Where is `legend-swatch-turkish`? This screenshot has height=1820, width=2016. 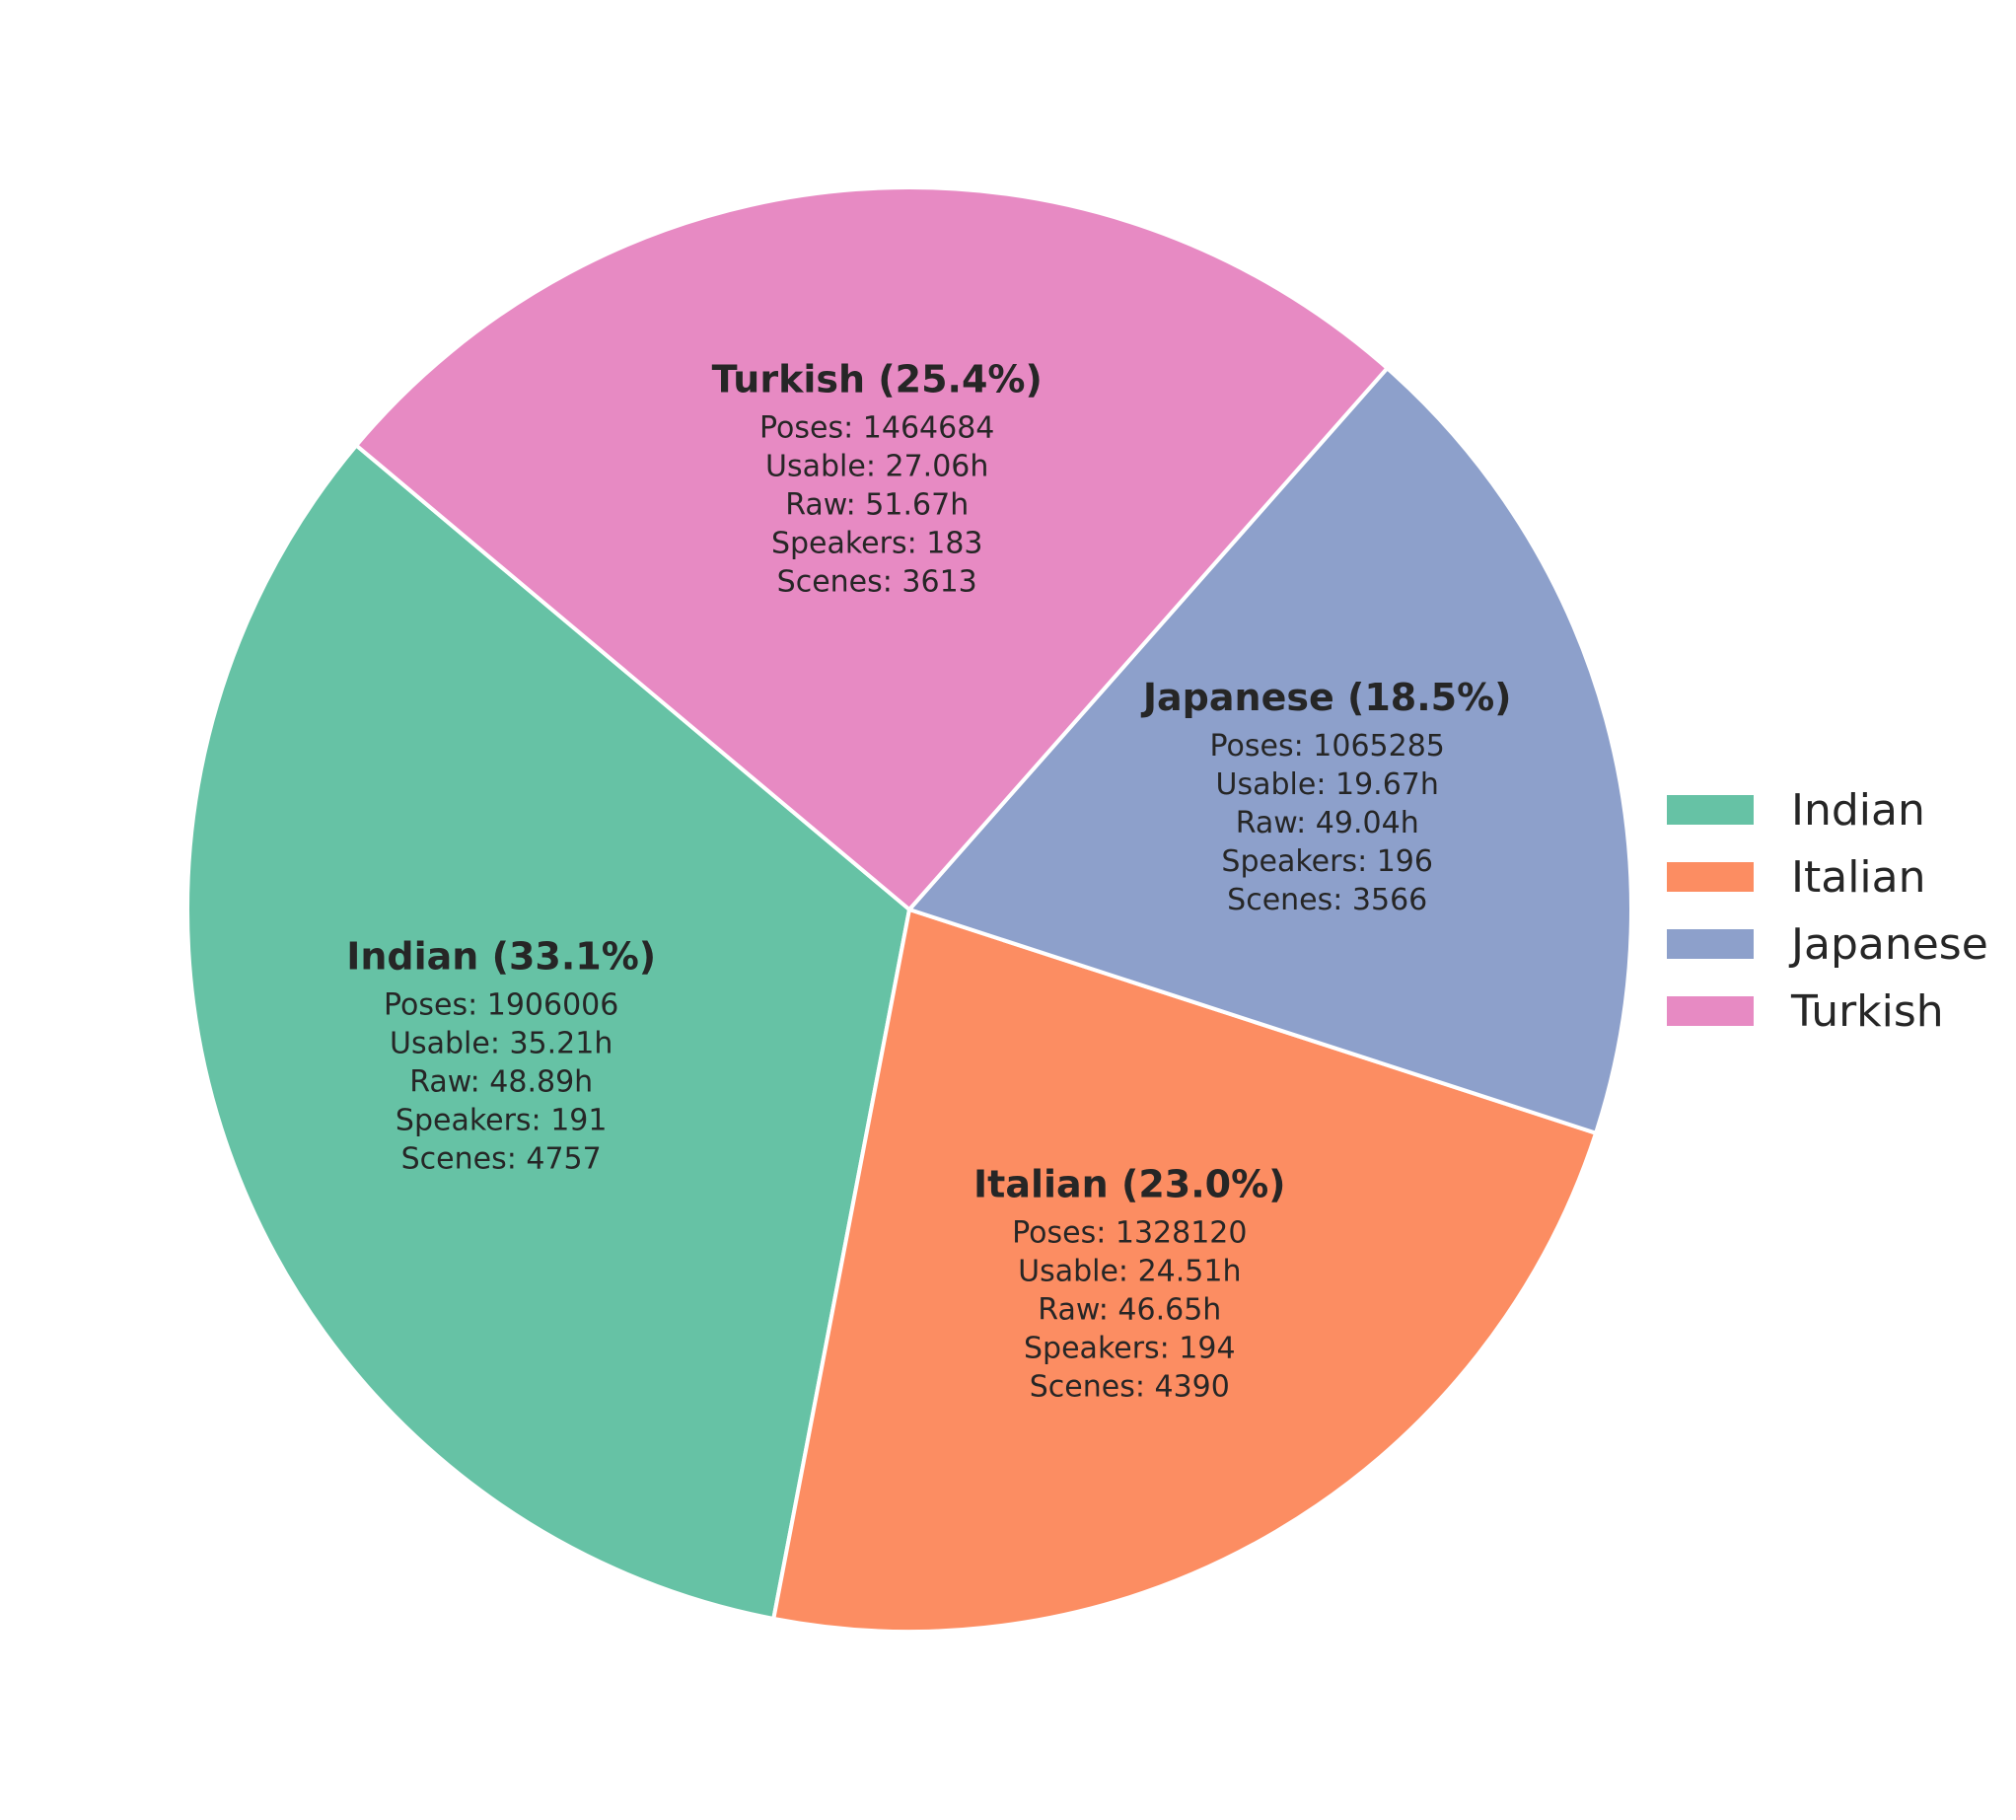
legend-swatch-turkish is located at coordinates (1710, 1011).